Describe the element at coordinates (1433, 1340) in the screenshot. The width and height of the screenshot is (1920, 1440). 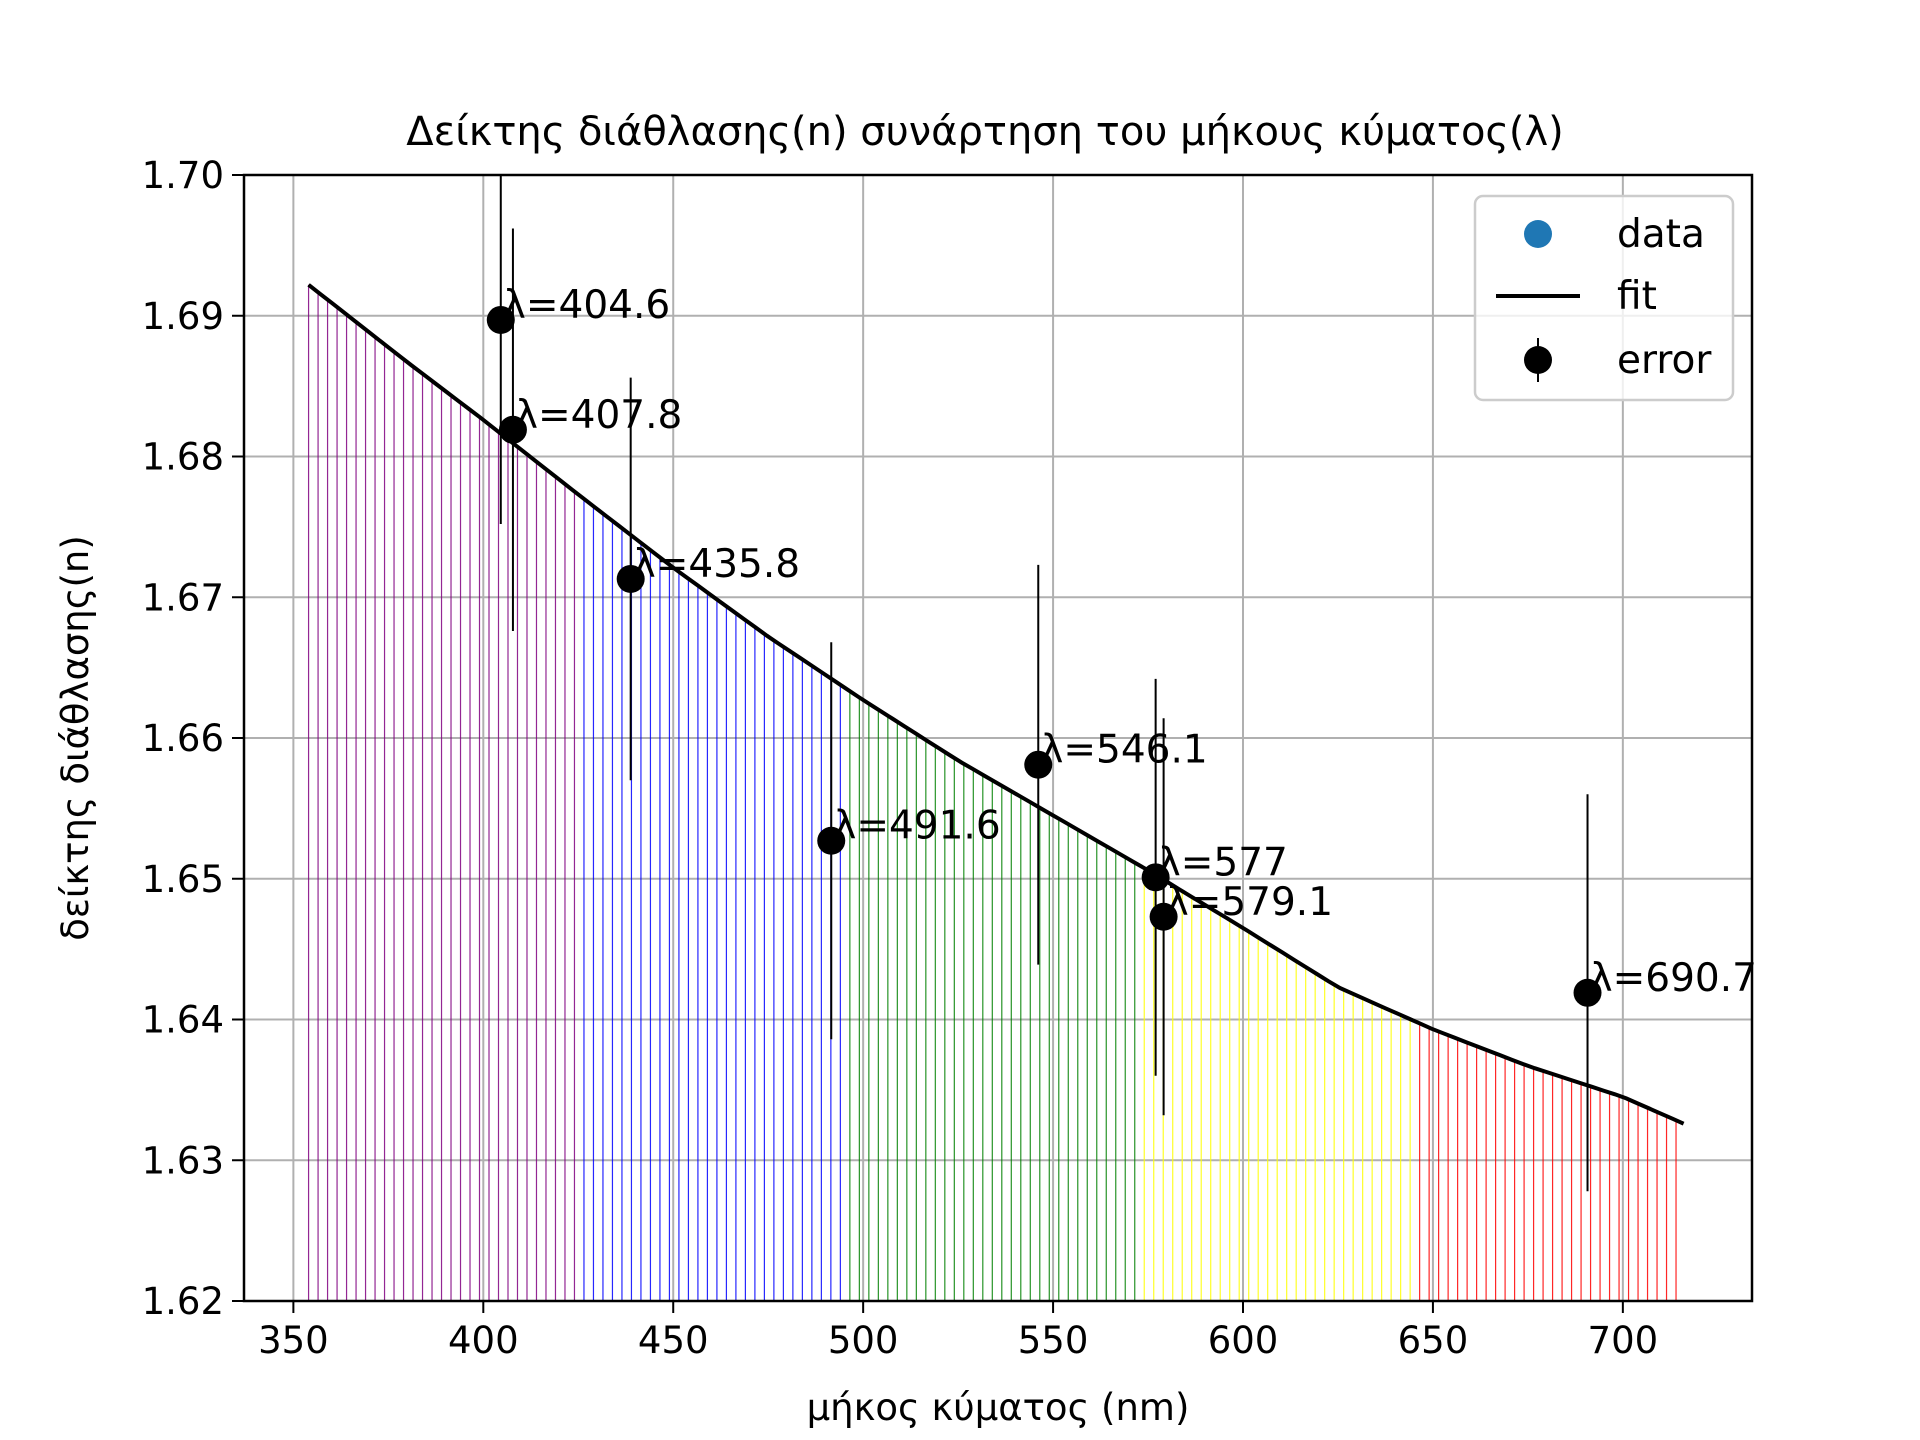
I see `x-tick-label: 650` at that location.